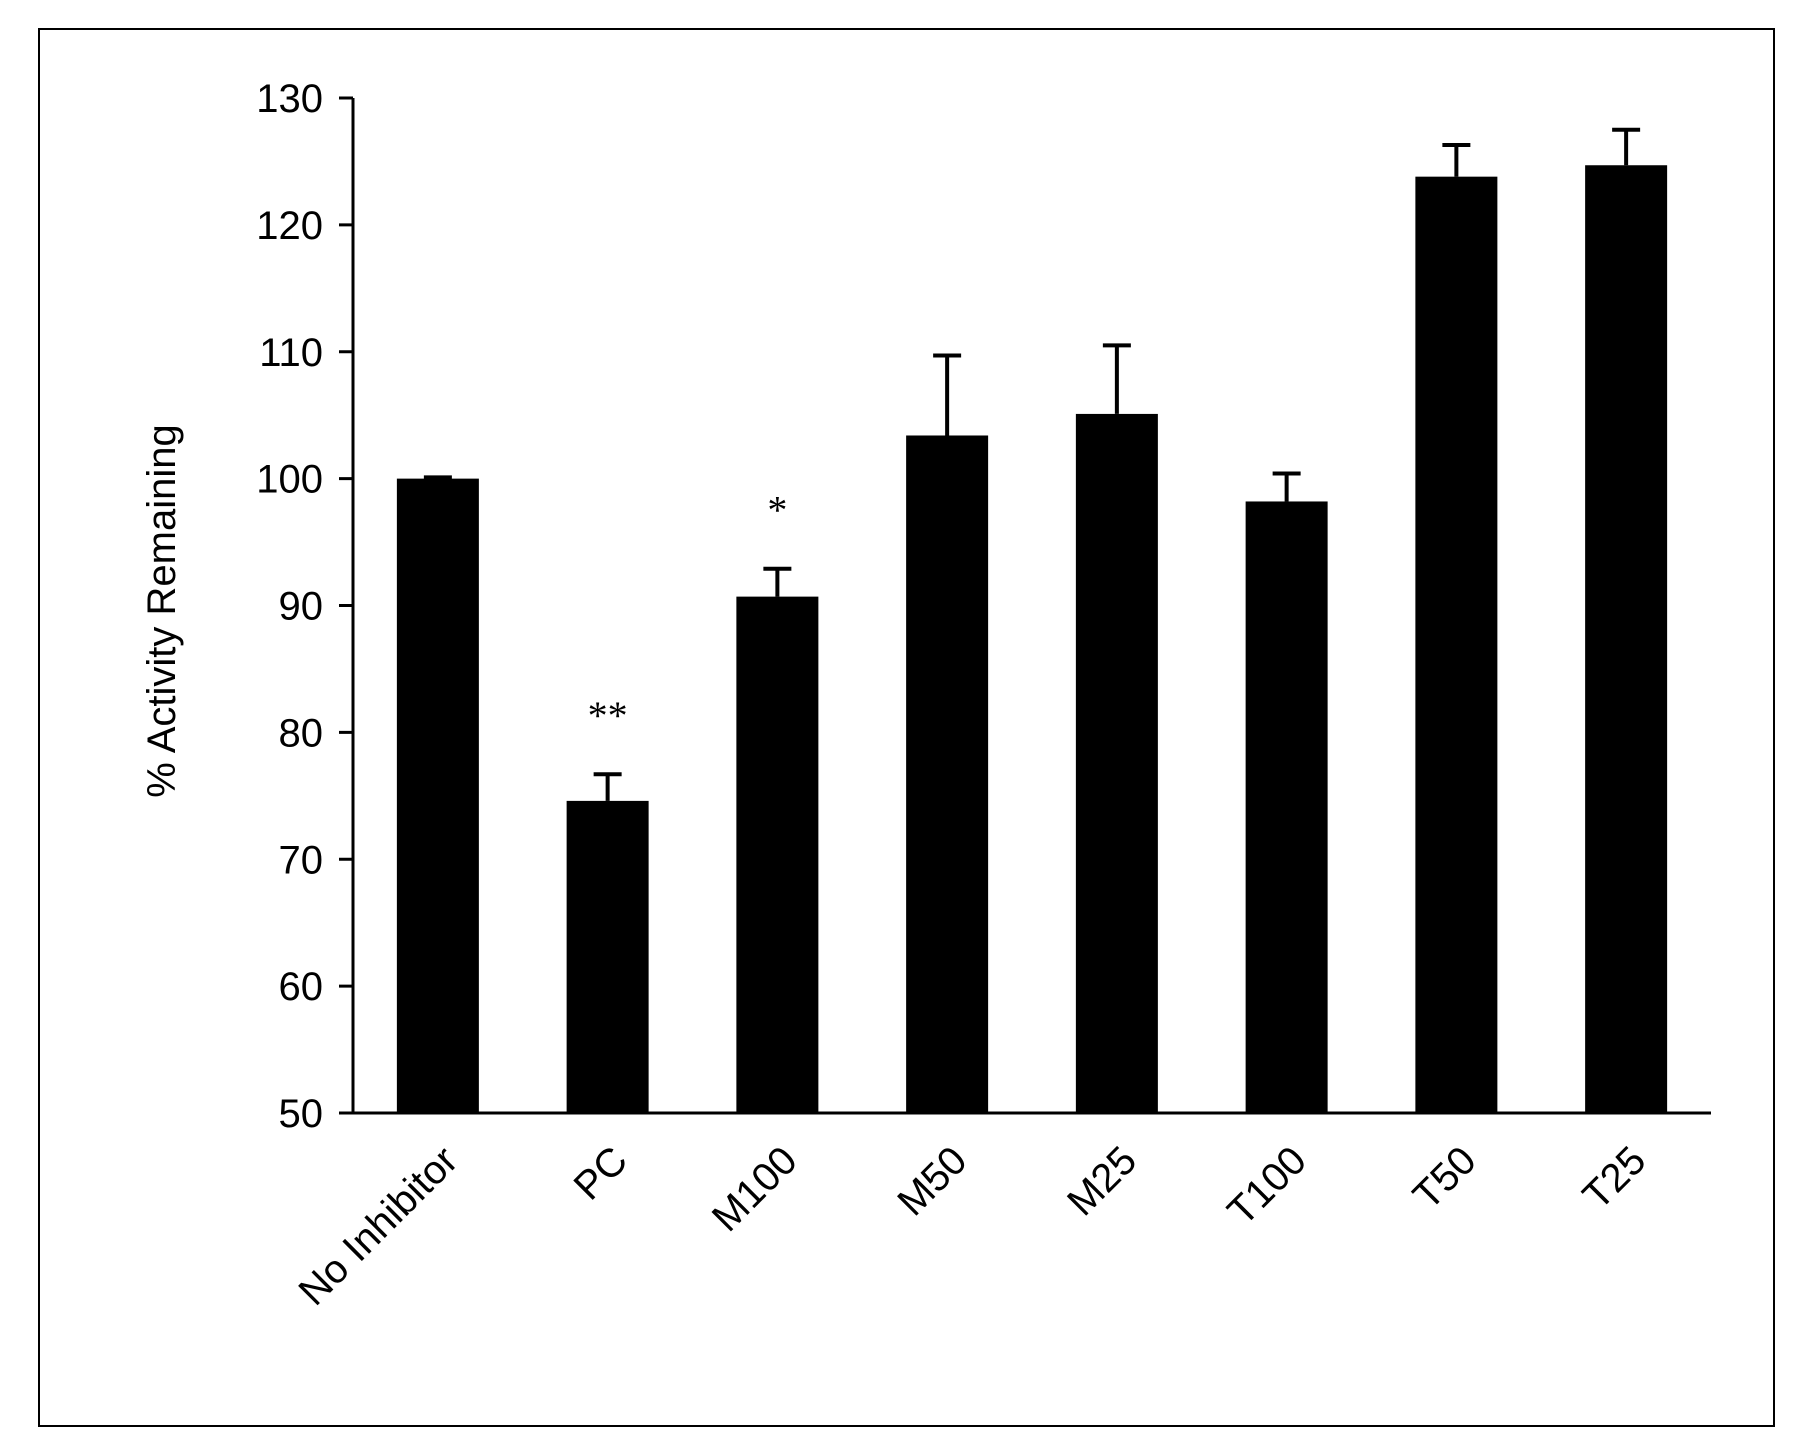 This screenshot has height=1455, width=1809. I want to click on y-axis-title: % Activity Remaining, so click(162, 610).